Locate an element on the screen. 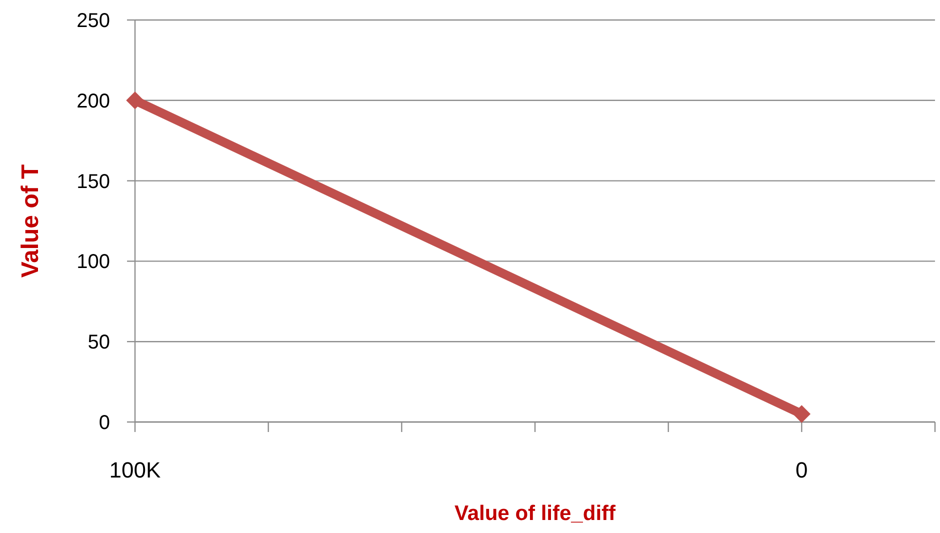  y-tick-label: 100 is located at coordinates (93, 262).